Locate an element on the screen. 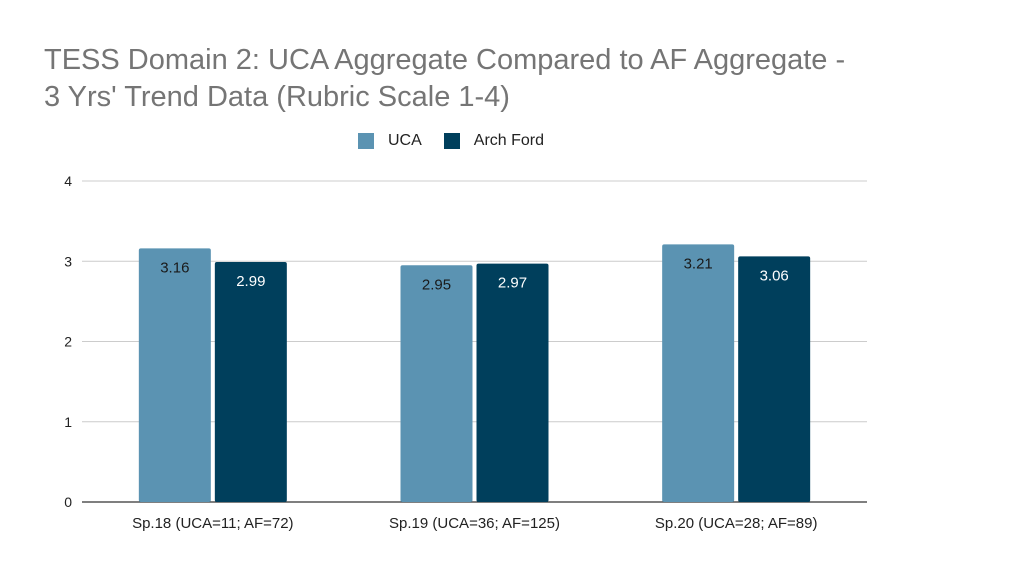  legend-item-uca: UCA is located at coordinates (390, 141).